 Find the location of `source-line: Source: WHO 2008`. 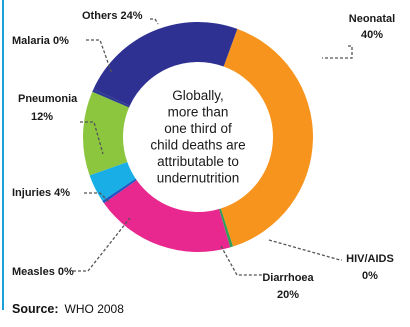

source-line: Source: WHO 2008 is located at coordinates (68, 309).